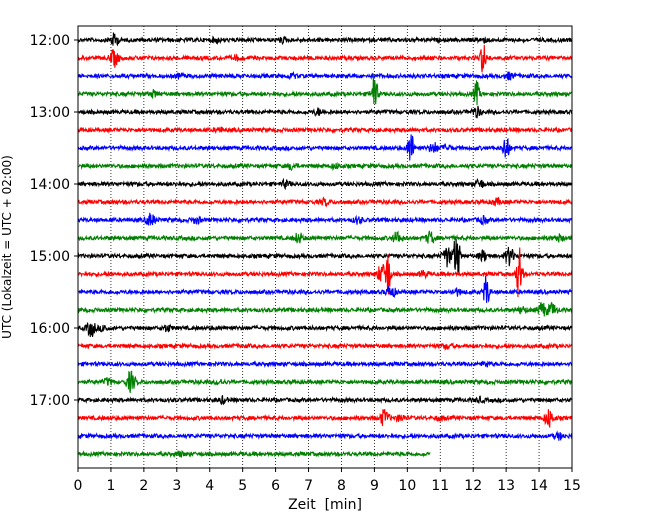 This screenshot has height=520, width=650. I want to click on x-tick-label: 11, so click(440, 486).